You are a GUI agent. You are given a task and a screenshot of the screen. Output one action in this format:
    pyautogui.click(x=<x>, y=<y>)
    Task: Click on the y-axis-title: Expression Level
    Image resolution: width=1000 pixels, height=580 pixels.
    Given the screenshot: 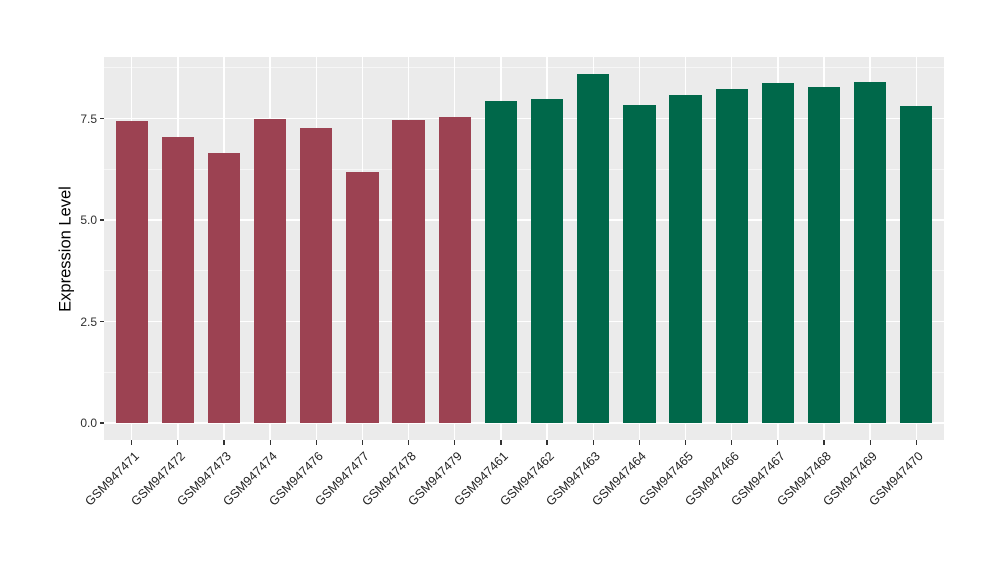 What is the action you would take?
    pyautogui.click(x=65, y=248)
    